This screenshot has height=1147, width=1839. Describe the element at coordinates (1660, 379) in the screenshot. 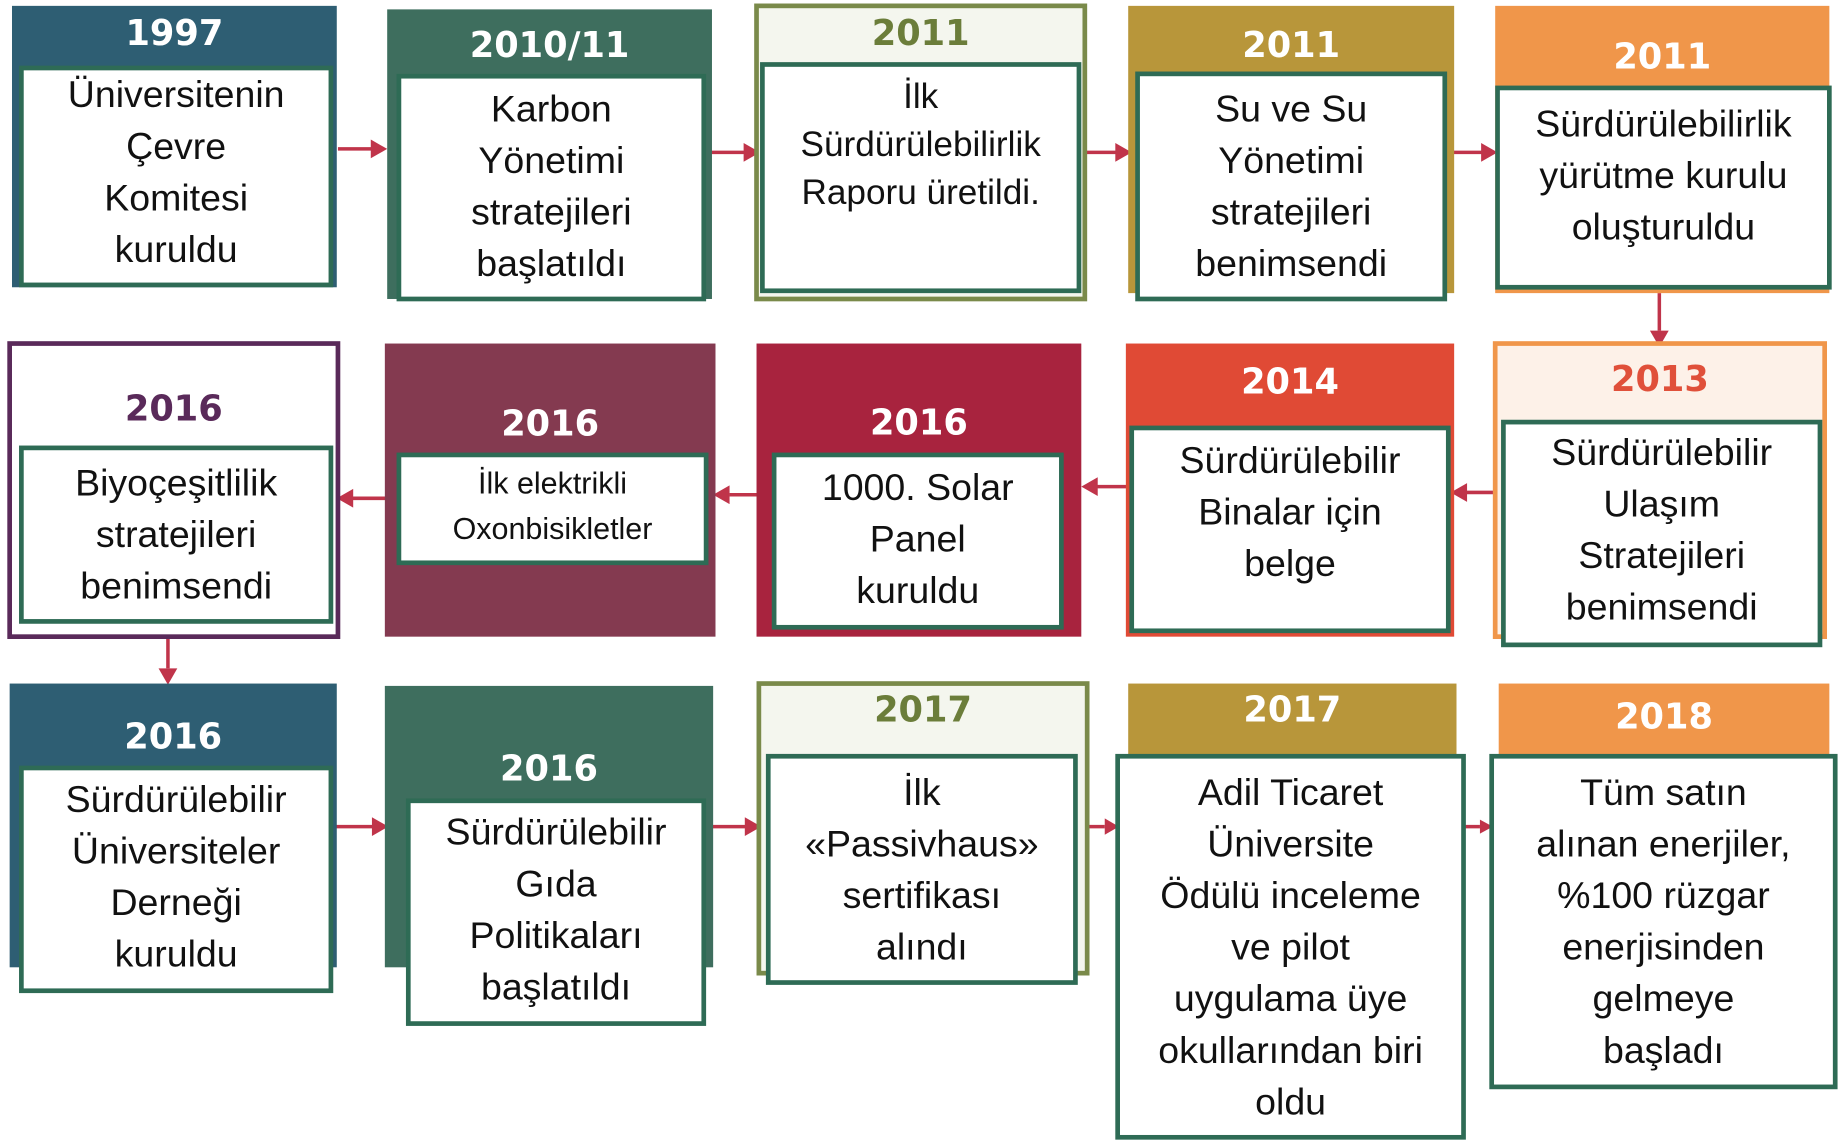

I see `year: 2013` at that location.